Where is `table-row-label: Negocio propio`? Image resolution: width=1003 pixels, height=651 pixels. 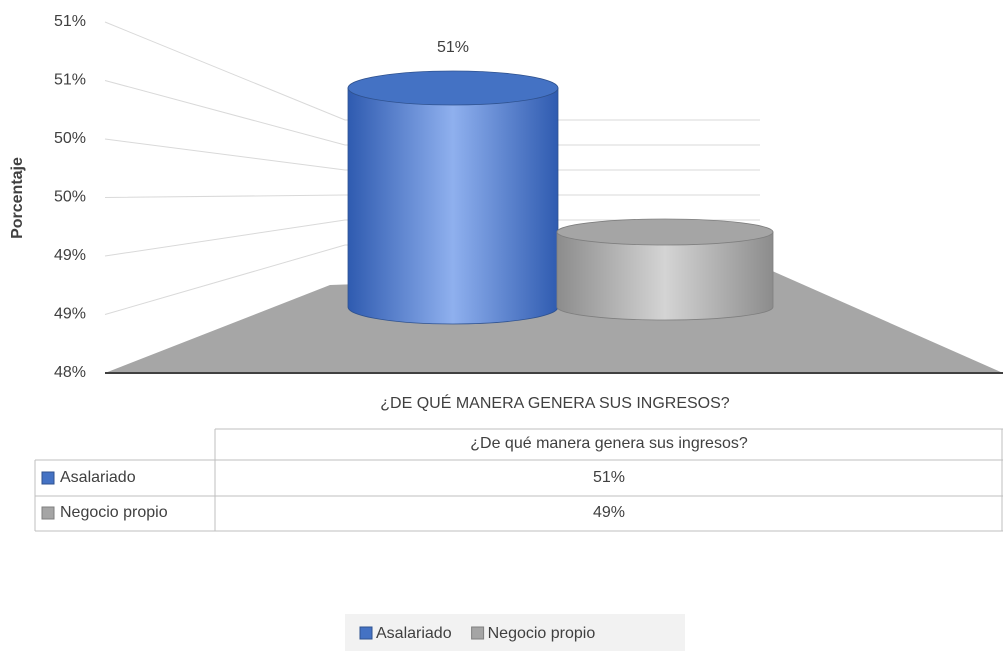 table-row-label: Negocio propio is located at coordinates (114, 512).